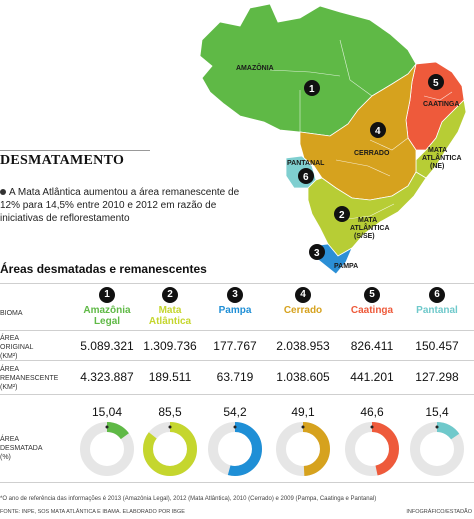 The width and height of the screenshot is (474, 519). I want to click on area-remanescente-value: 189.511, so click(170, 377).